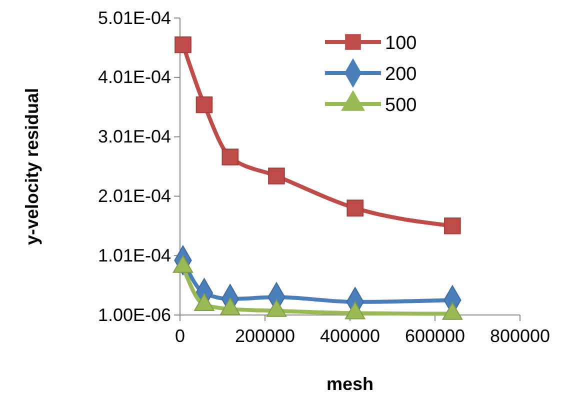  I want to click on legend-label: 100, so click(401, 43).